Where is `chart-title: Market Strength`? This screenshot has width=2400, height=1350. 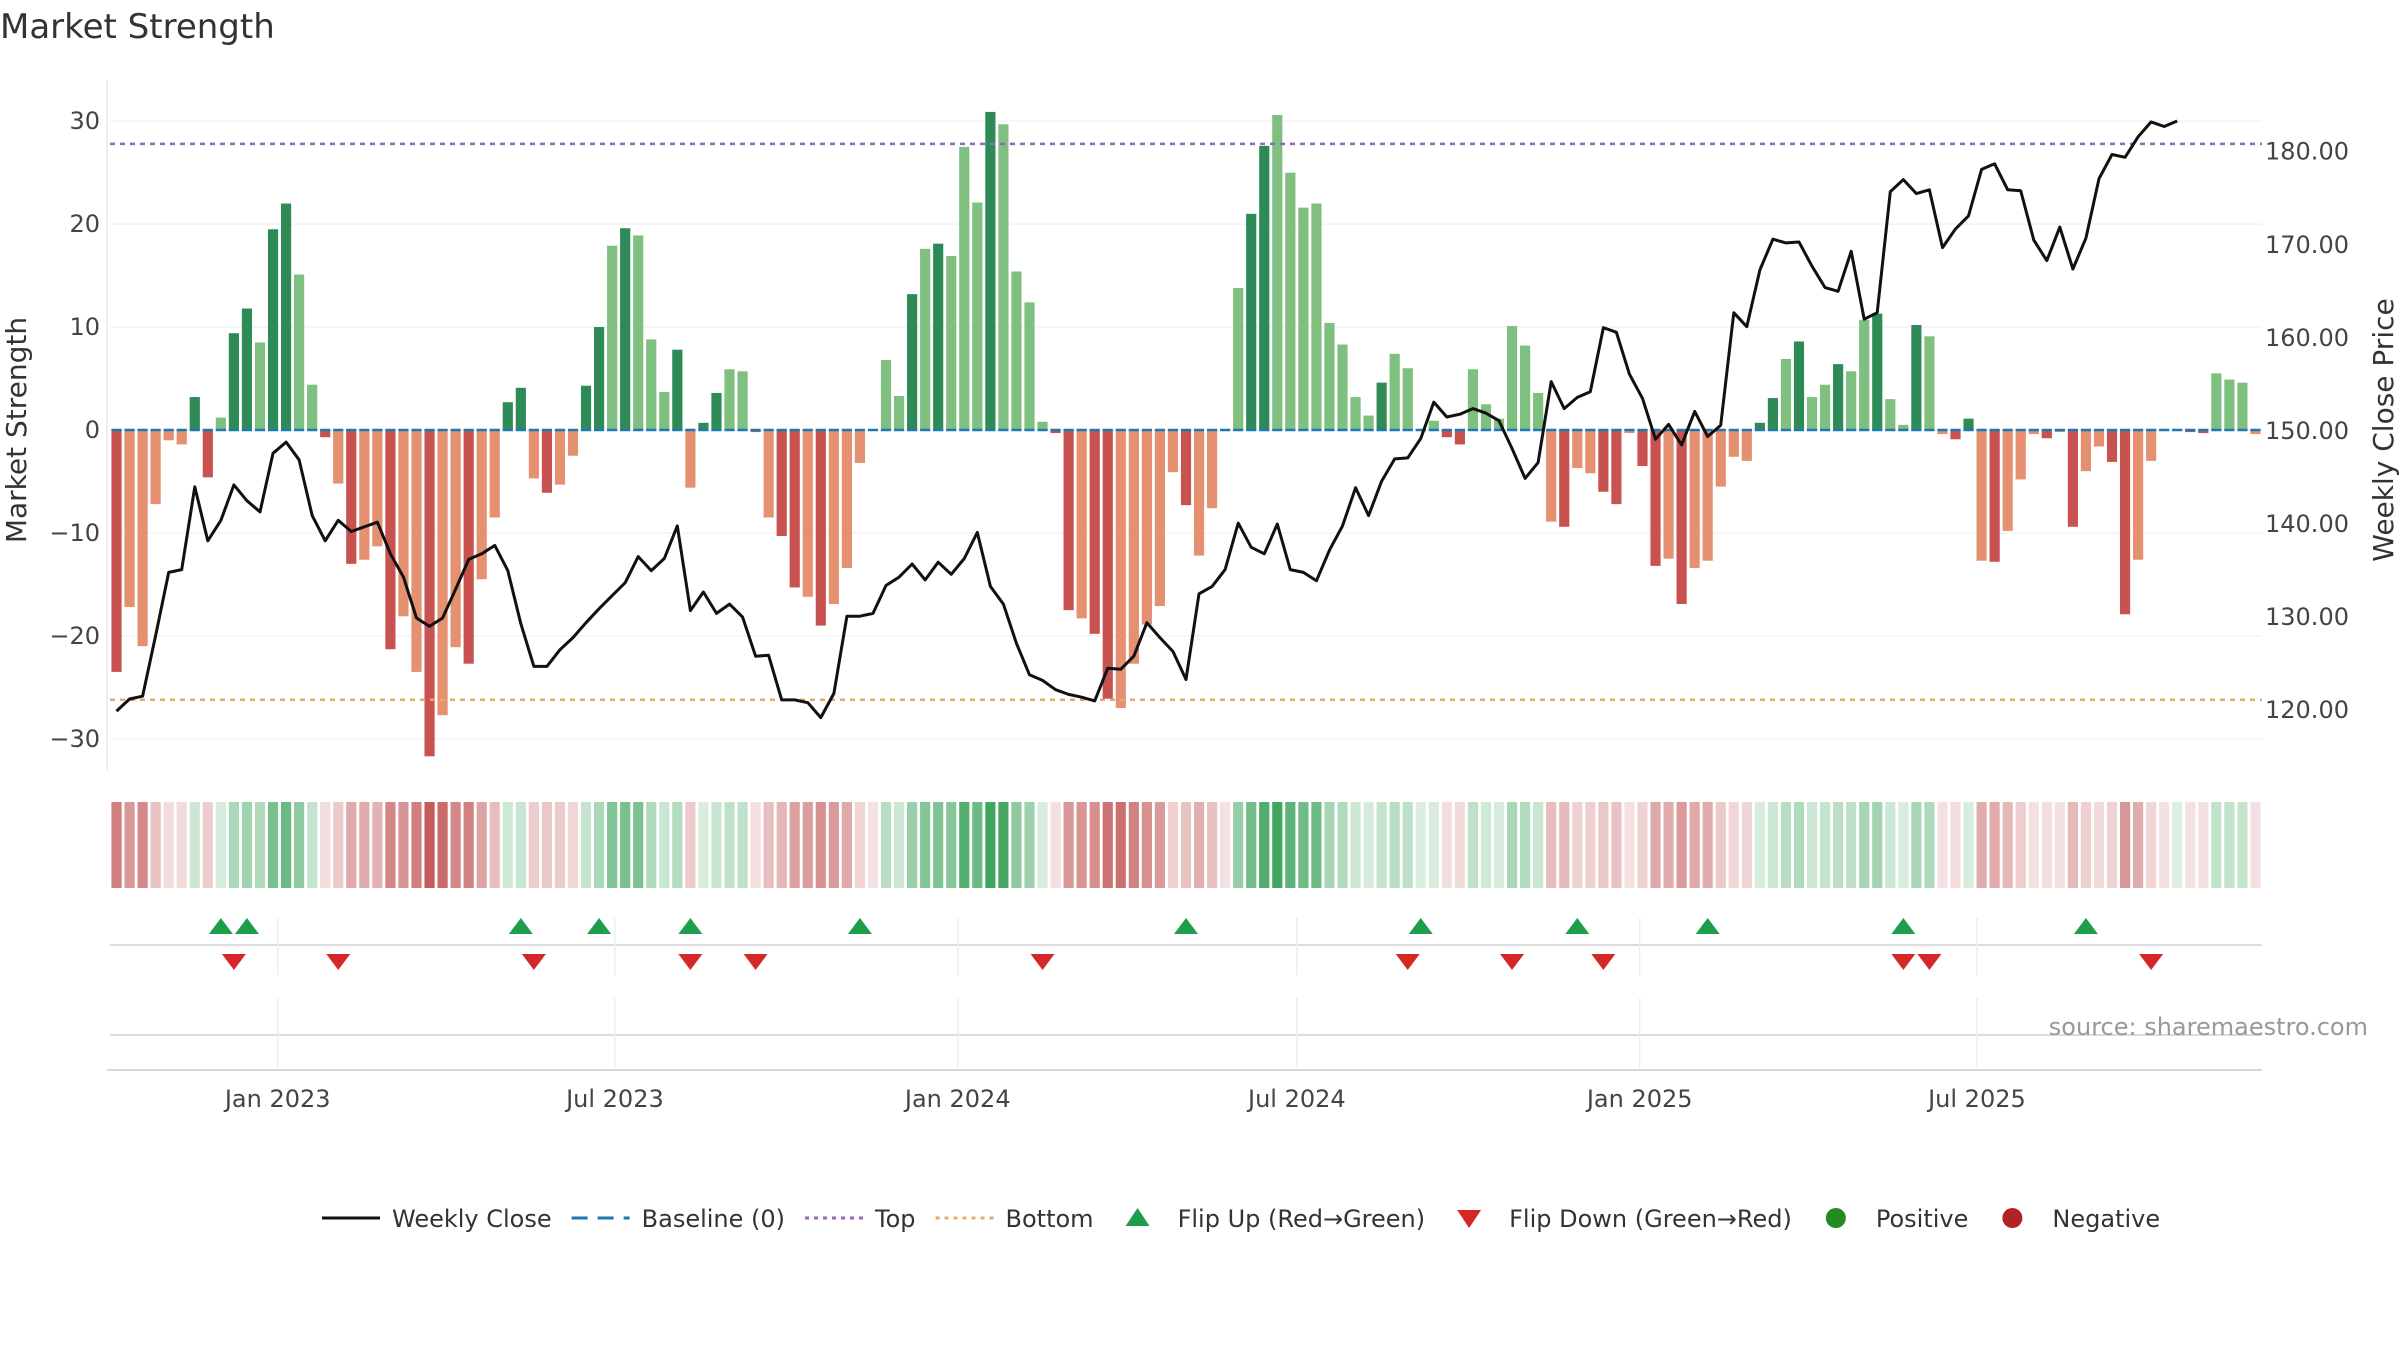 chart-title: Market Strength is located at coordinates (137, 27).